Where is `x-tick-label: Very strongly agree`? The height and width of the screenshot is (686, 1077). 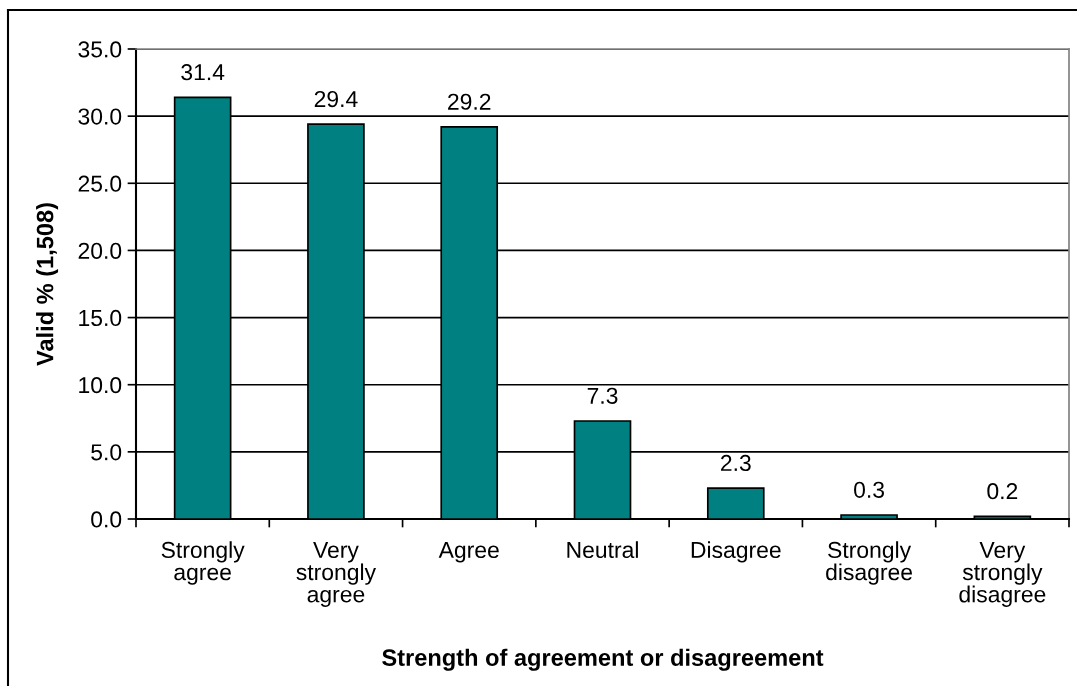
x-tick-label: Very strongly agree is located at coordinates (336, 574).